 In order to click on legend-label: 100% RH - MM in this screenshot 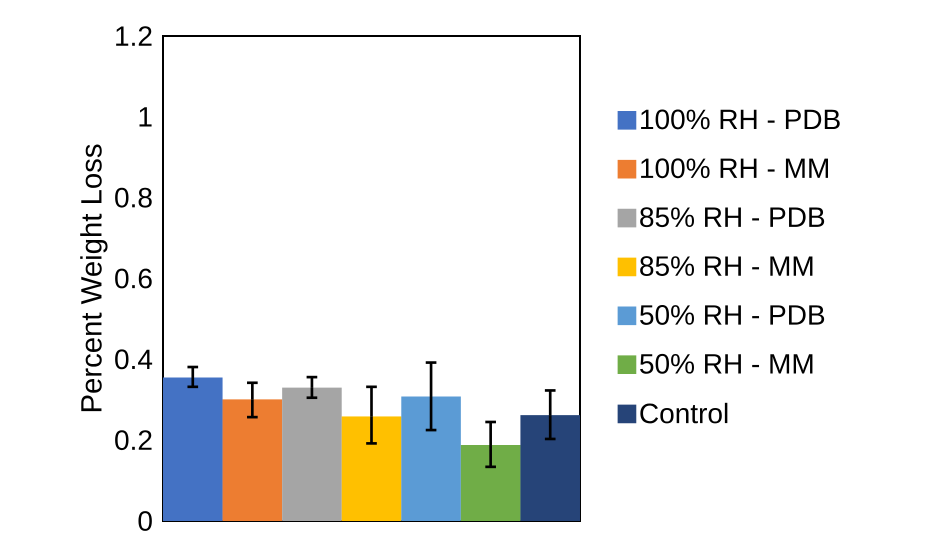, I will do `click(734, 168)`.